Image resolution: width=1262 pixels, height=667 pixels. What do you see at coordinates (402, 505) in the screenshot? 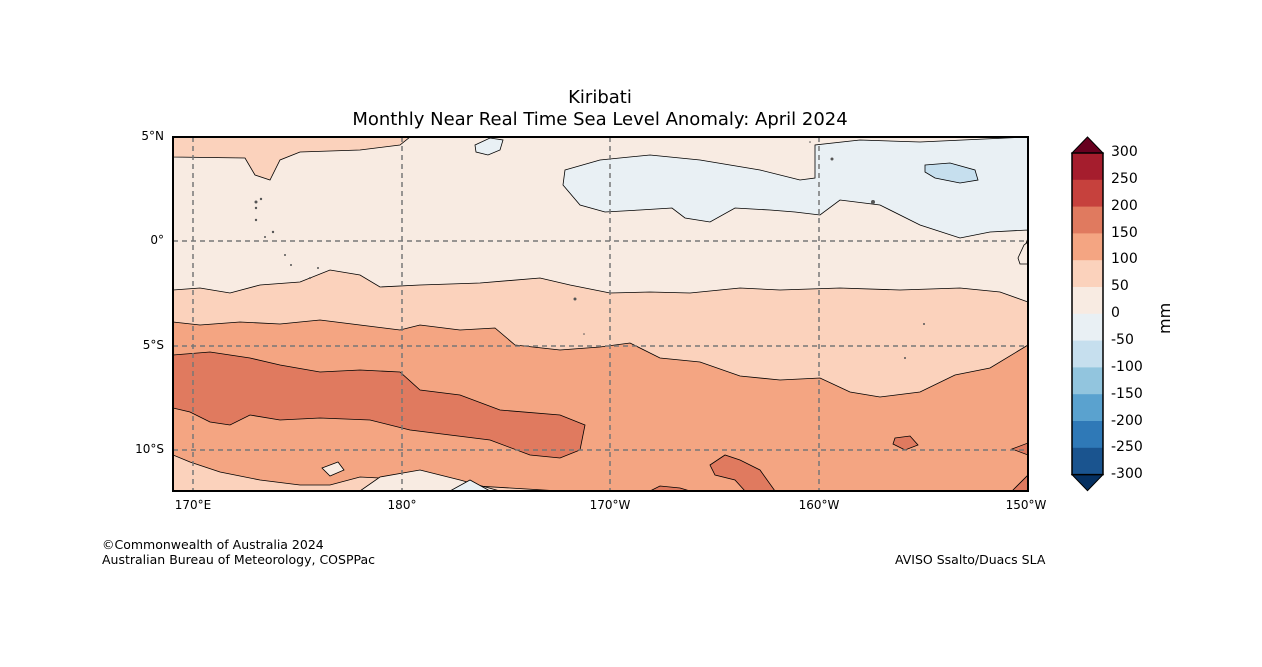
I see `lon-label-180: 180°` at bounding box center [402, 505].